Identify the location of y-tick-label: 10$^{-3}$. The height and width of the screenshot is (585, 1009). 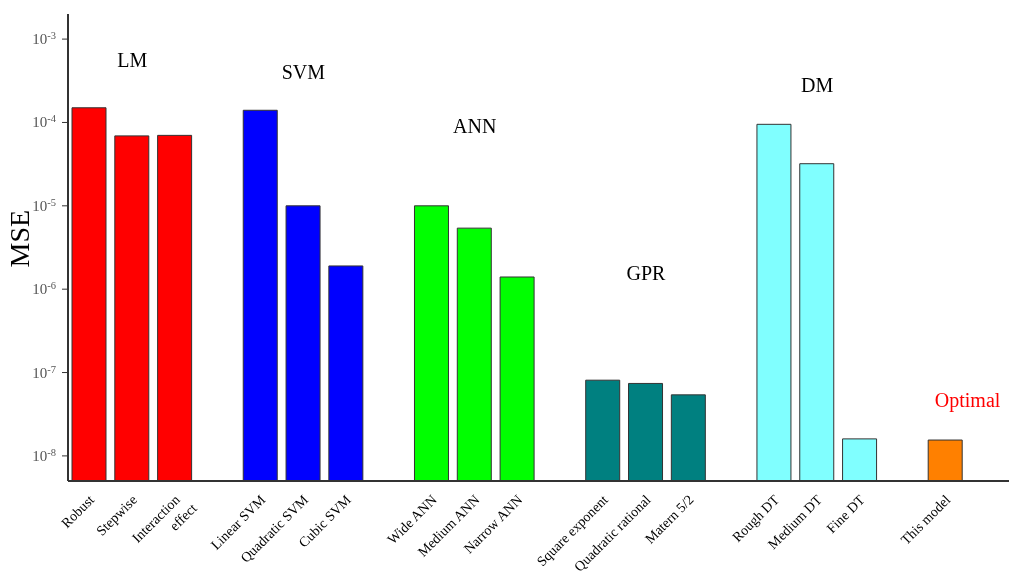
(44, 38).